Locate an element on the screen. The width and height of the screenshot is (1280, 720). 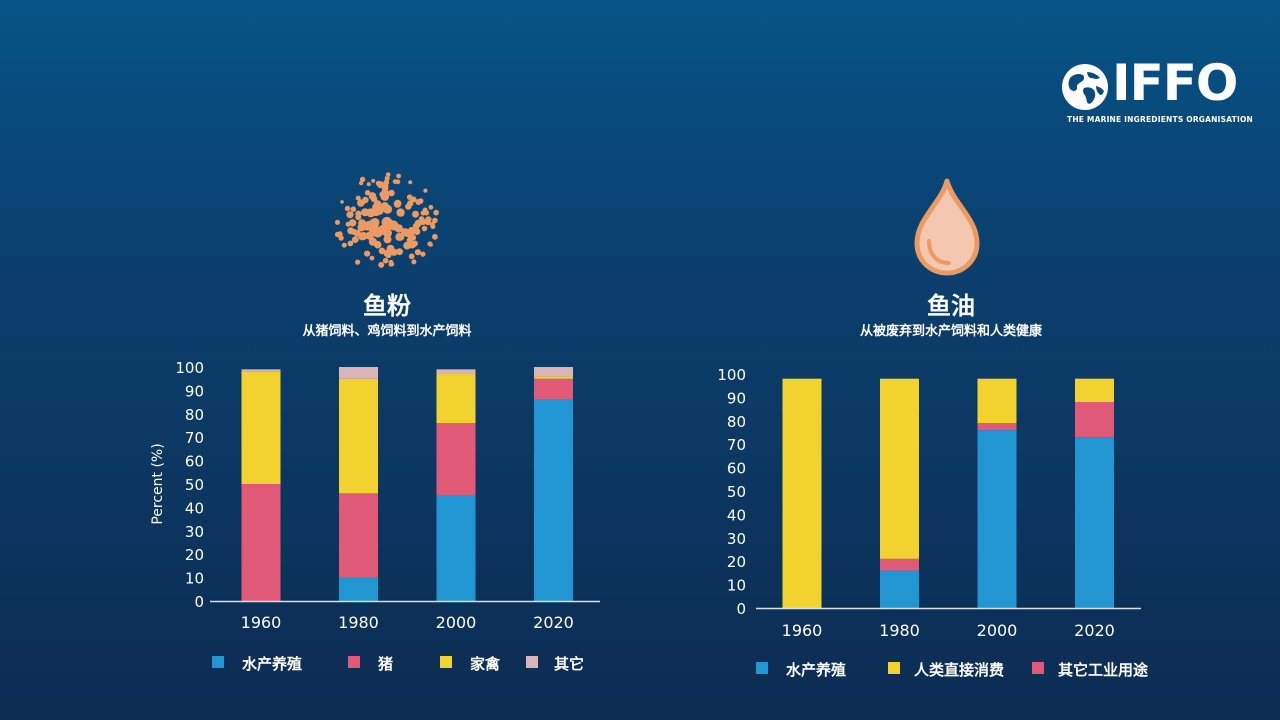
y-tick-label: 80 is located at coordinates (736, 422).